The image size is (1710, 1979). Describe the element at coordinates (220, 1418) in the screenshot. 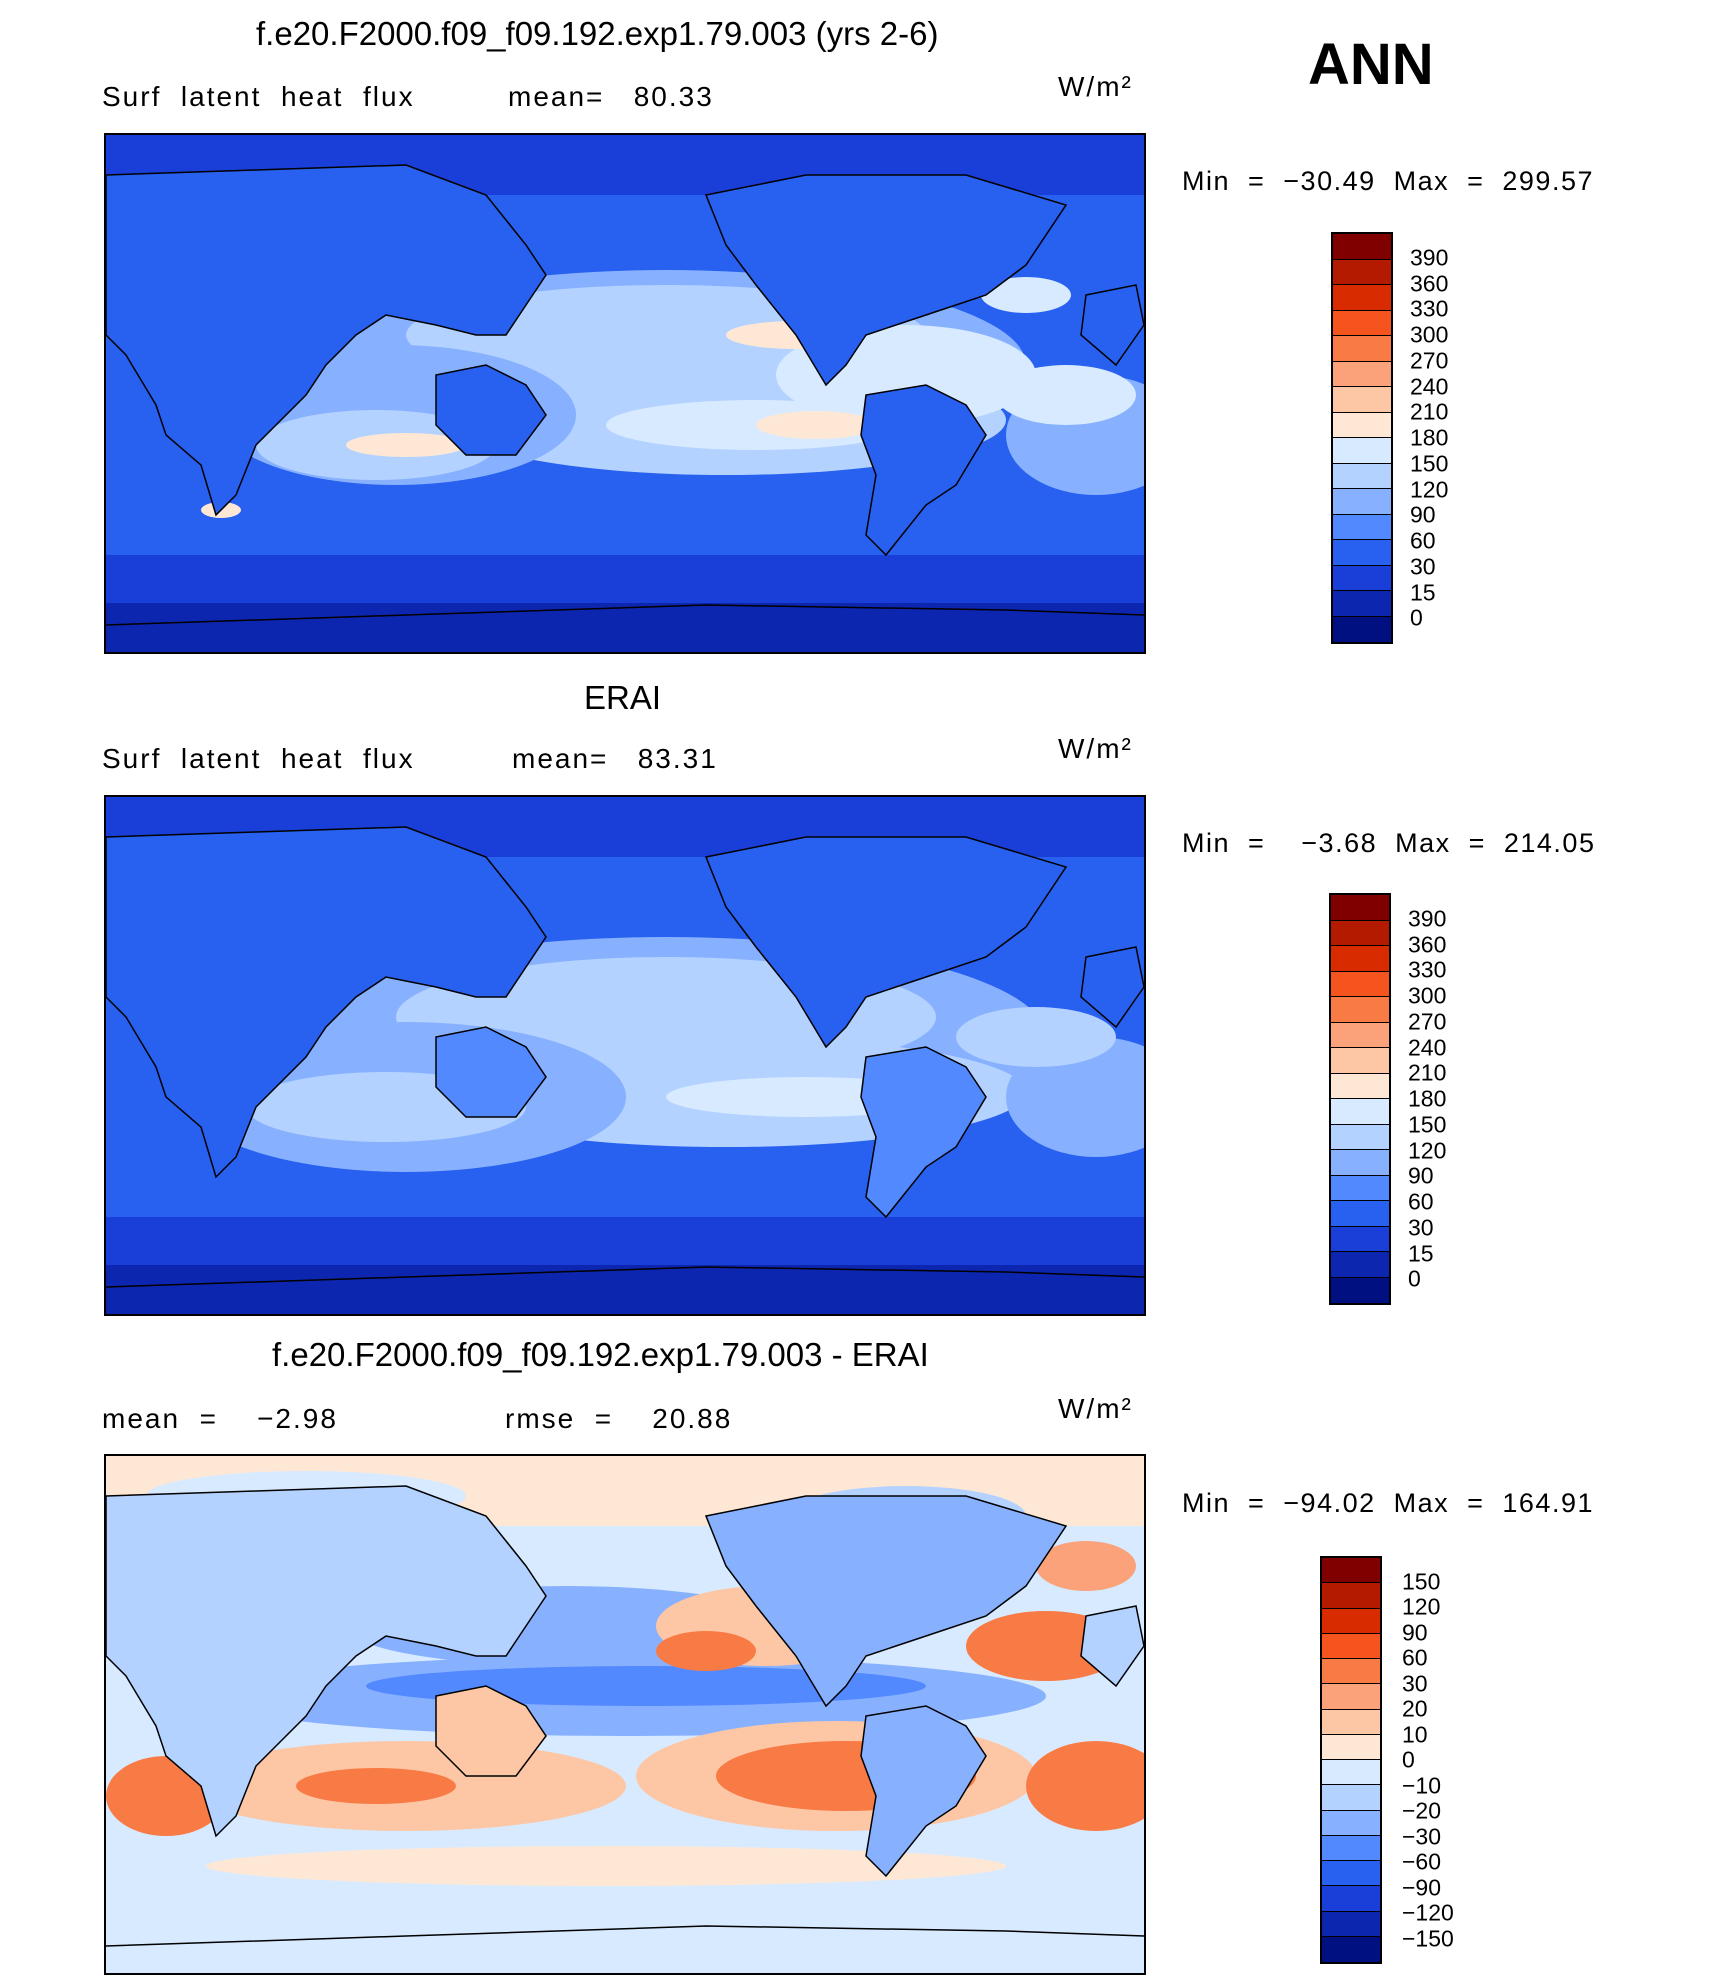

I see `panel3-mean-label: mean = −2.98` at that location.